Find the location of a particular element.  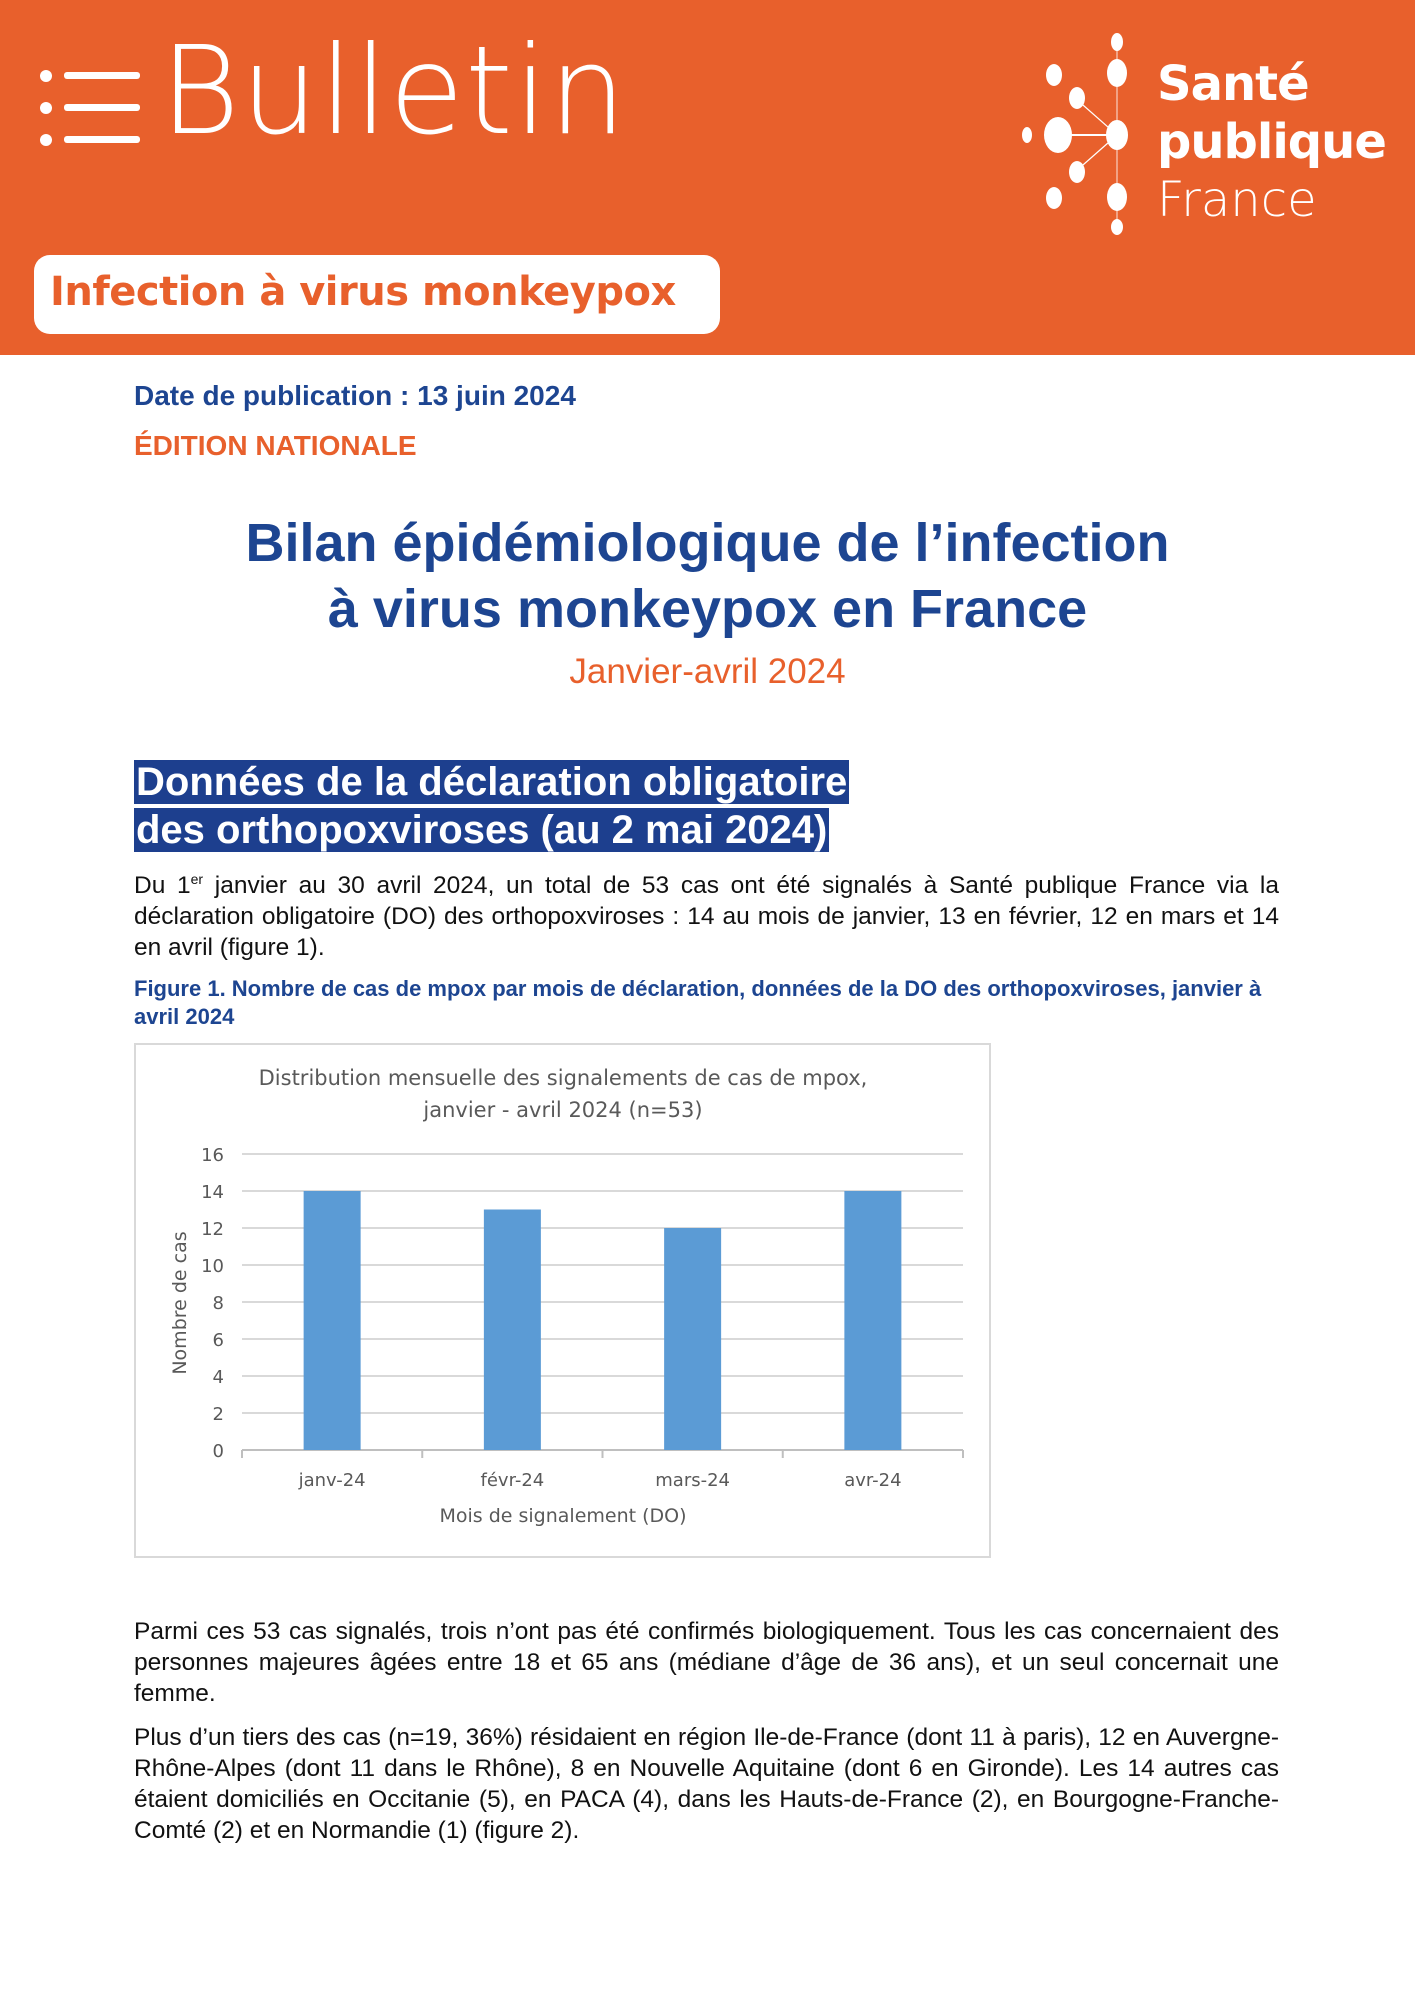

topic-label: Infection à virus monkeypox is located at coordinates (363, 292).